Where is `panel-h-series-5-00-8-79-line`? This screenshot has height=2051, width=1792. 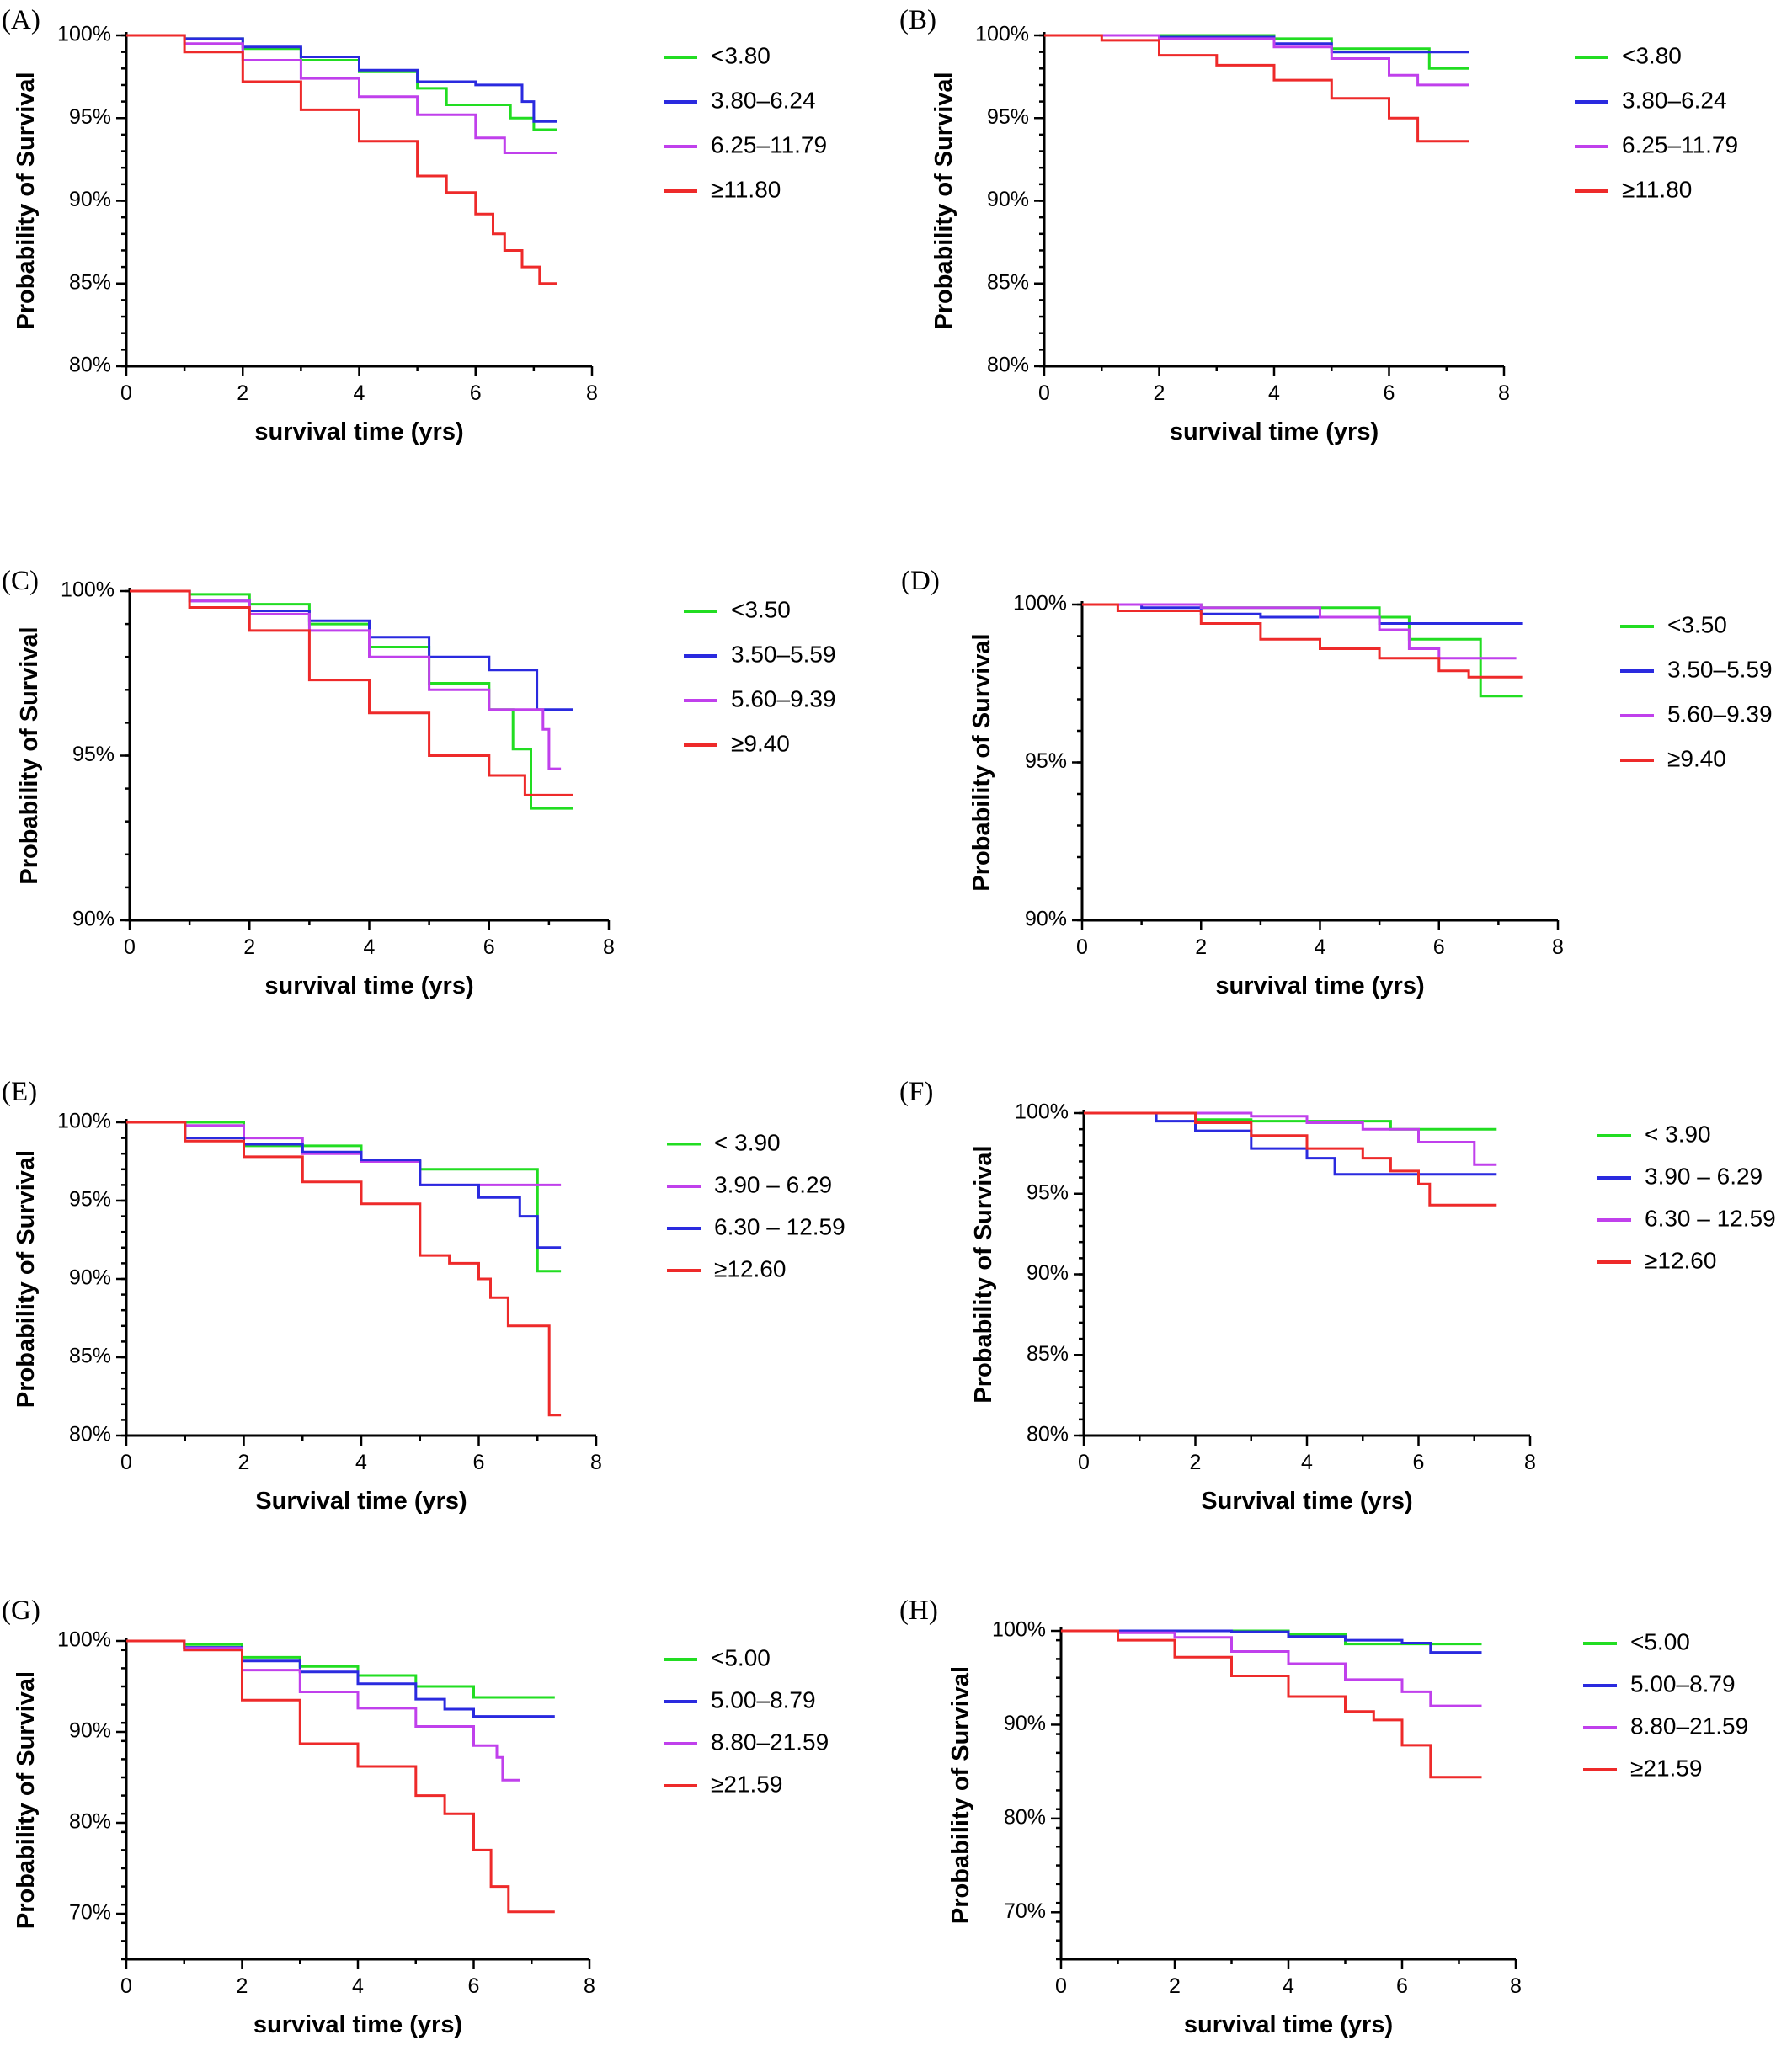
panel-h-series-5-00-8-79-line is located at coordinates (1271, 1641).